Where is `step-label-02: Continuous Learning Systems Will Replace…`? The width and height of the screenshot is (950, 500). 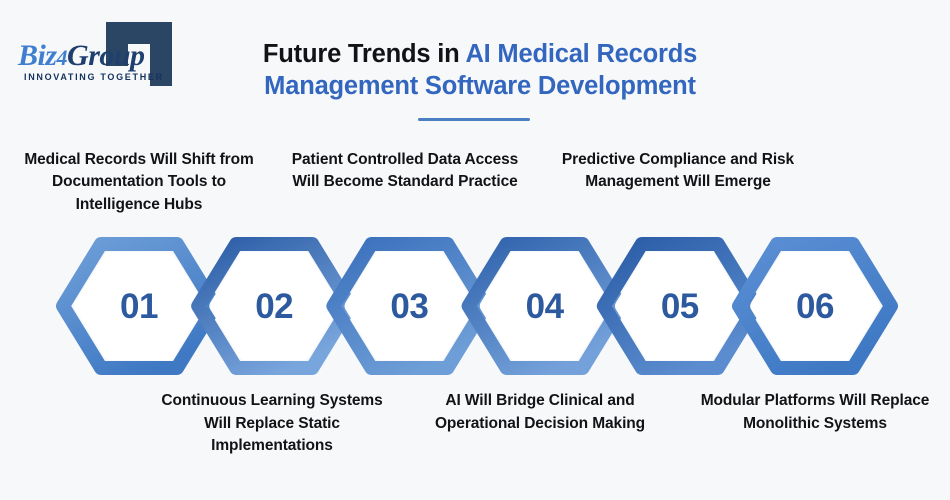
step-label-02: Continuous Learning Systems Will Replace… is located at coordinates (272, 423).